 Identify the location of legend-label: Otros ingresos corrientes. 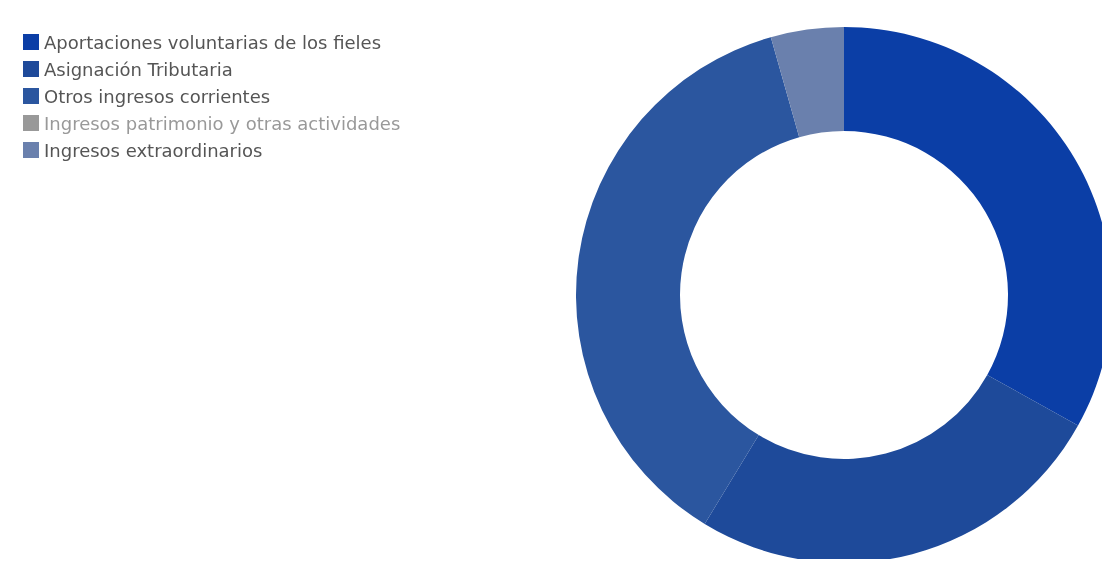
(157, 96).